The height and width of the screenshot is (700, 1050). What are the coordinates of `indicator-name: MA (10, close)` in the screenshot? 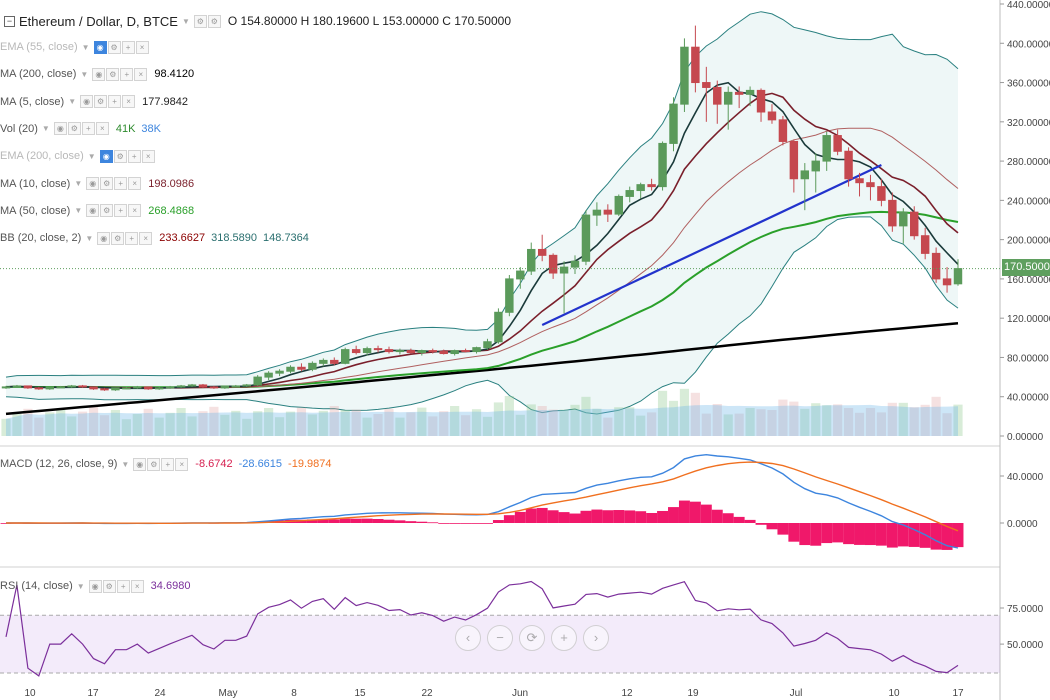 It's located at (35, 183).